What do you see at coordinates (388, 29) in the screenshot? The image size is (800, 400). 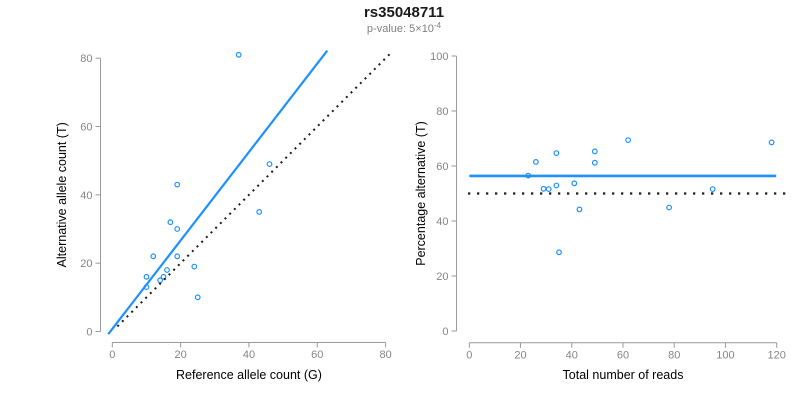 I see `p-value-prefix: p-value:` at bounding box center [388, 29].